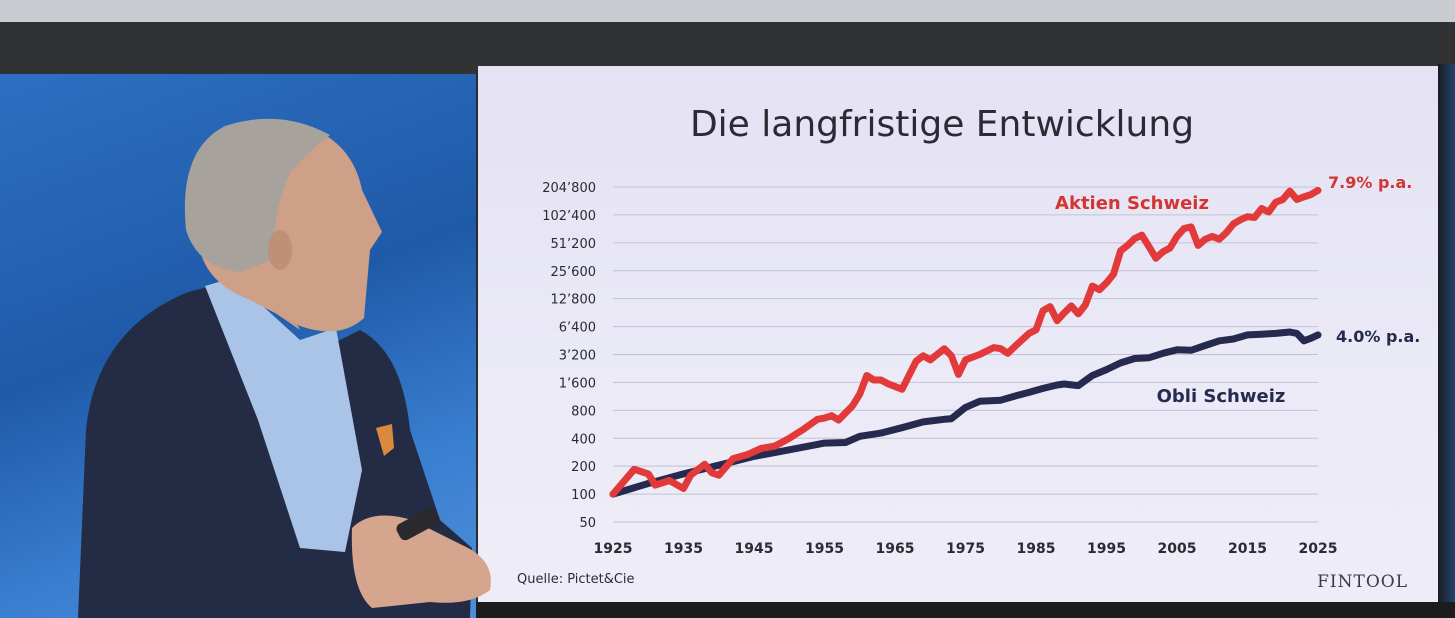 The width and height of the screenshot is (1455, 618). What do you see at coordinates (613, 549) in the screenshot?
I see `x-tick-label: 1925` at bounding box center [613, 549].